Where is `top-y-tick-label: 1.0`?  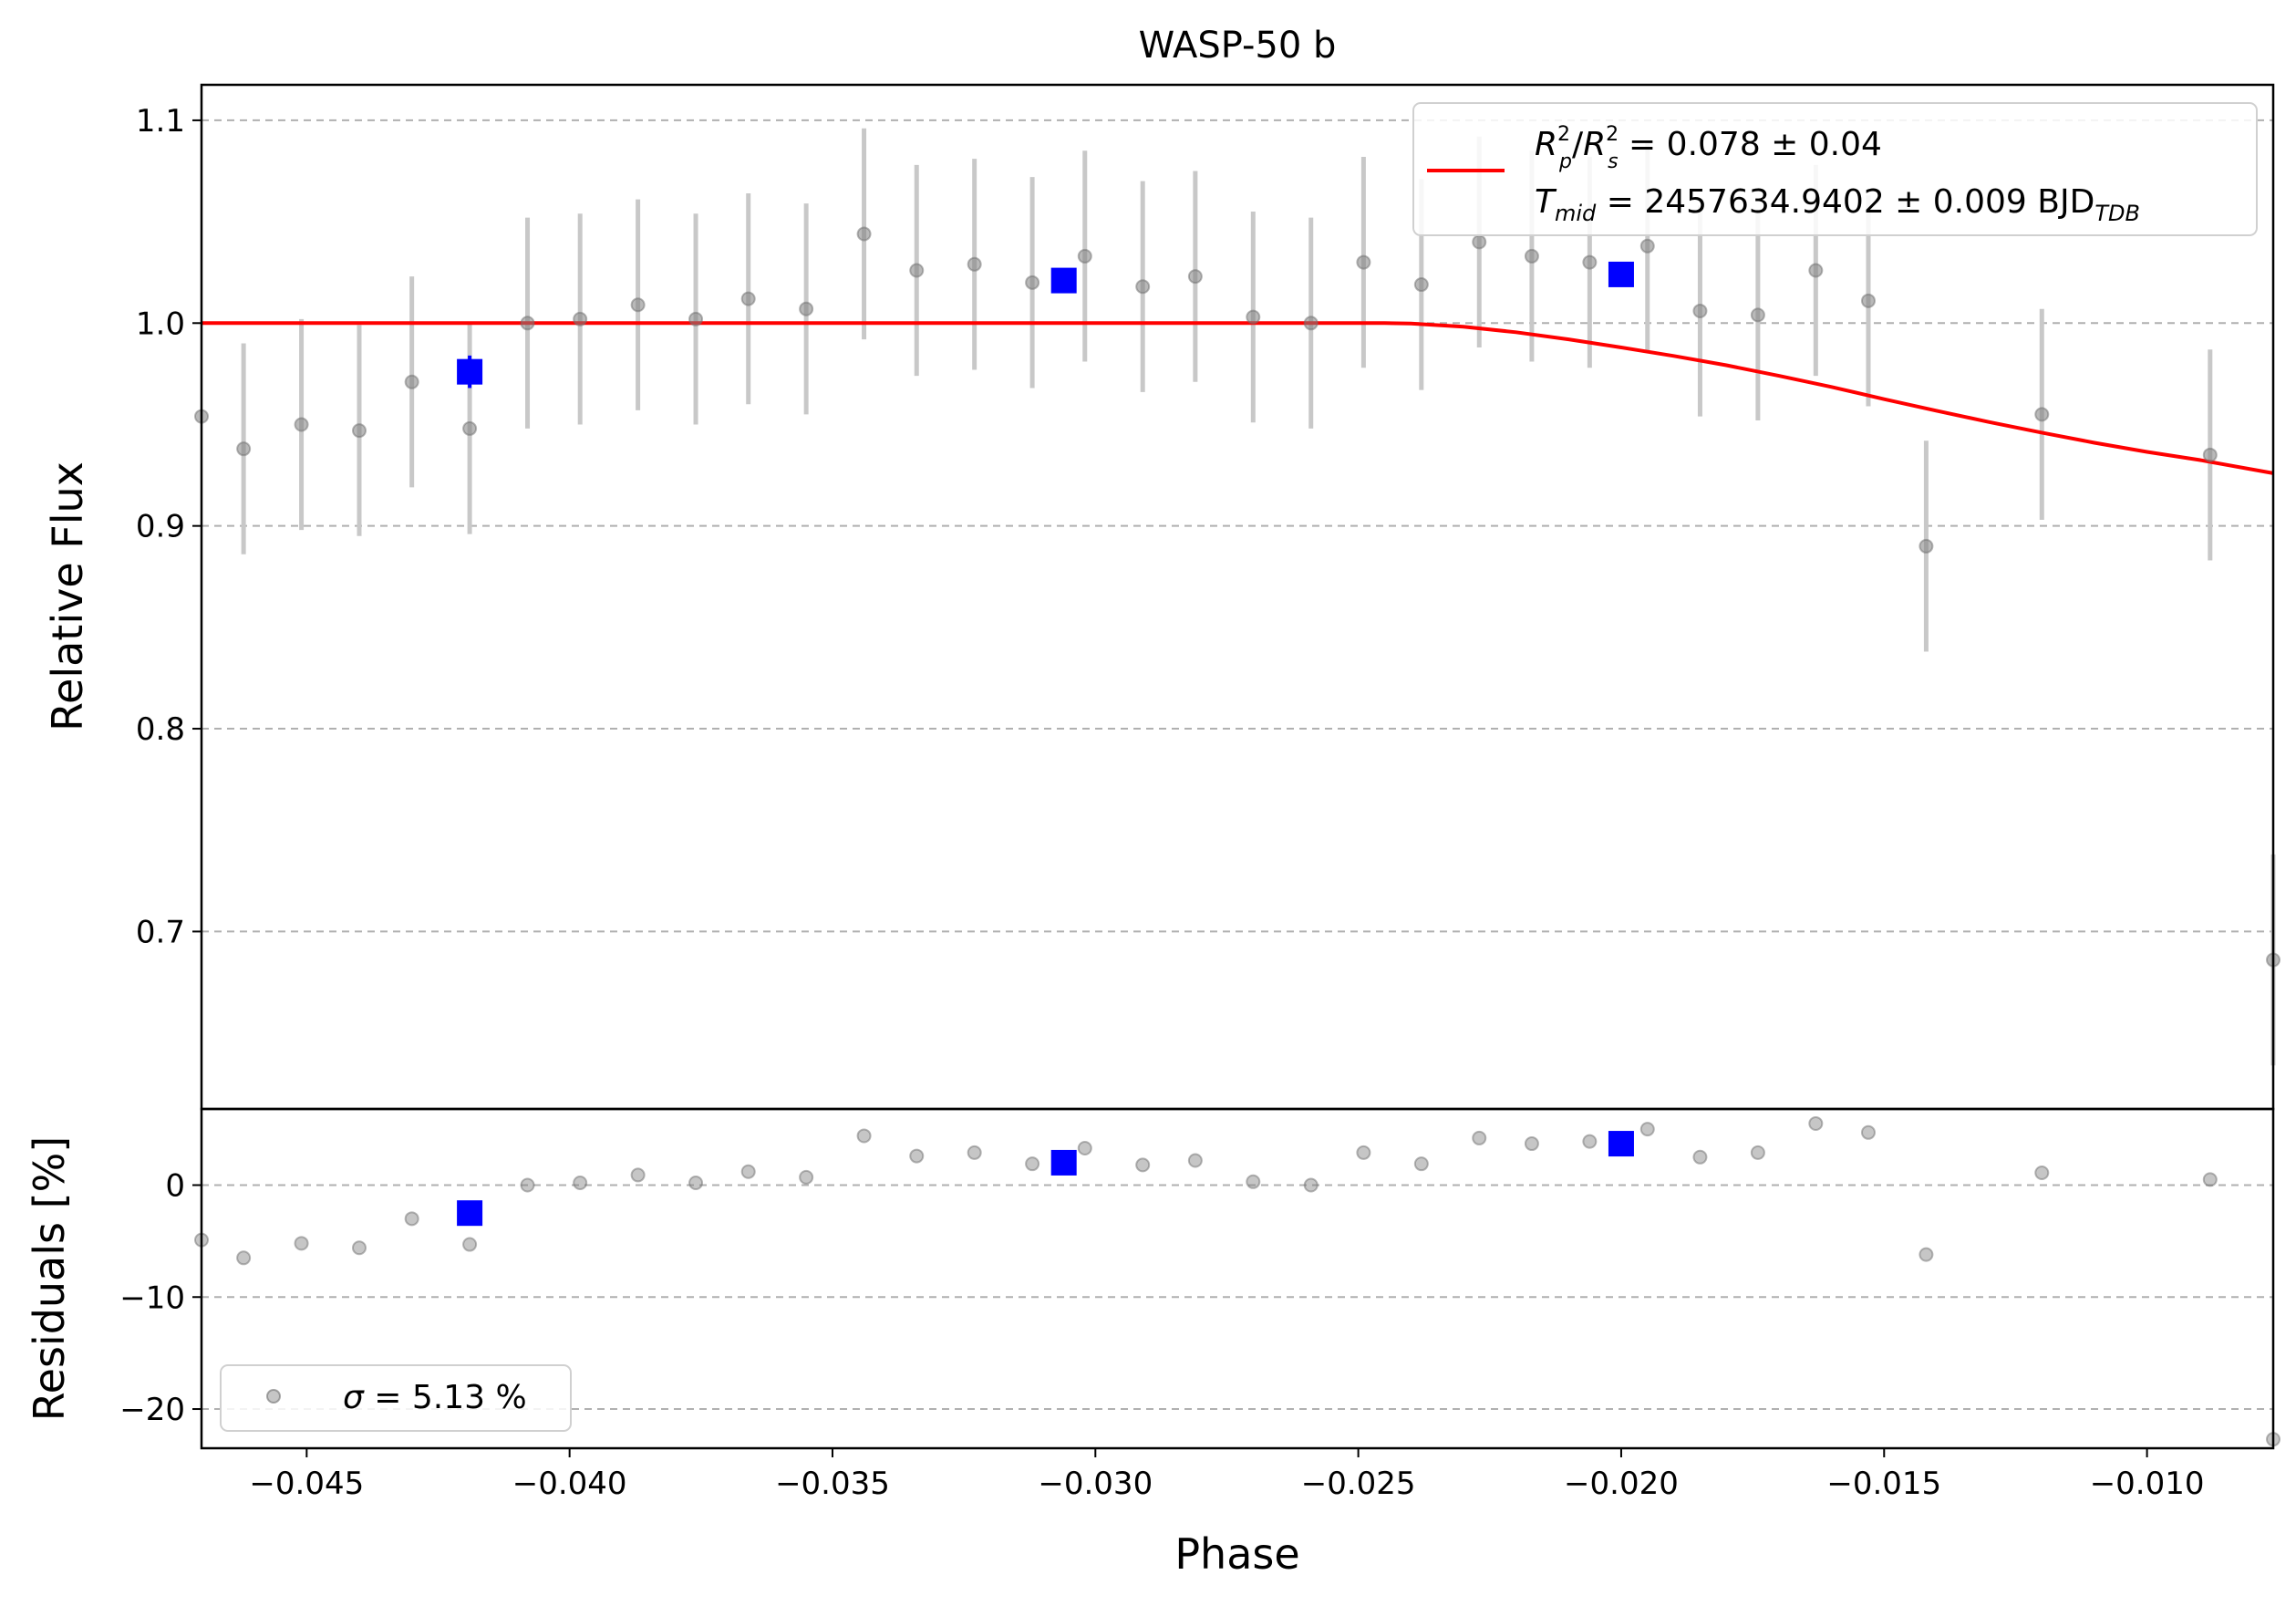 top-y-tick-label: 1.0 is located at coordinates (160, 324).